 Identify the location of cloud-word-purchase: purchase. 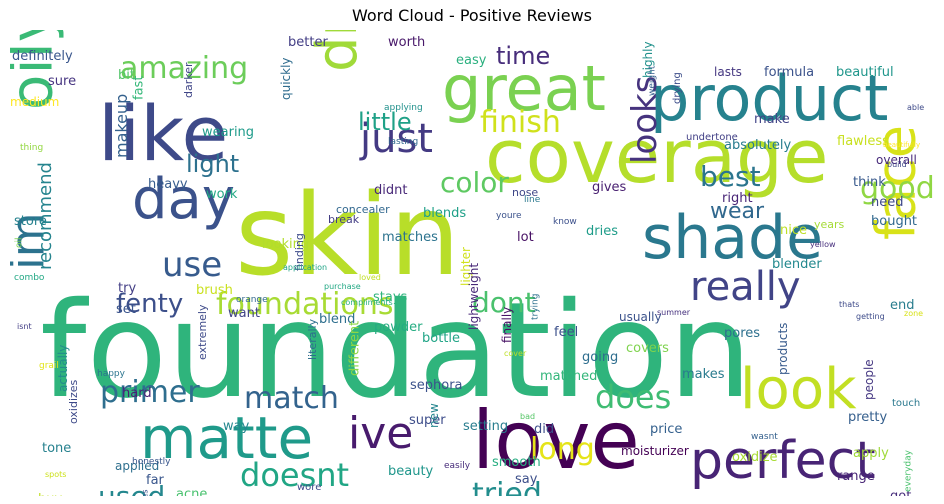
(342, 286).